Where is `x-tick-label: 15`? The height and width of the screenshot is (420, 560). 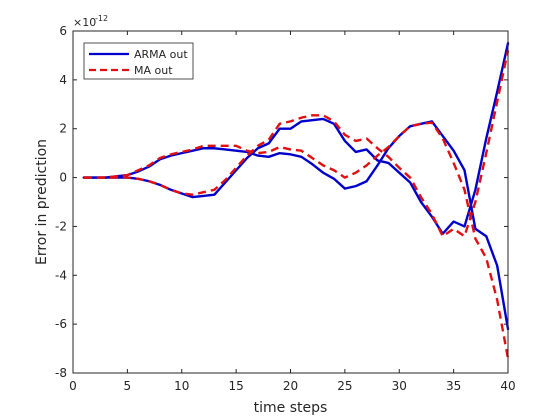 x-tick-label: 15 is located at coordinates (235, 386).